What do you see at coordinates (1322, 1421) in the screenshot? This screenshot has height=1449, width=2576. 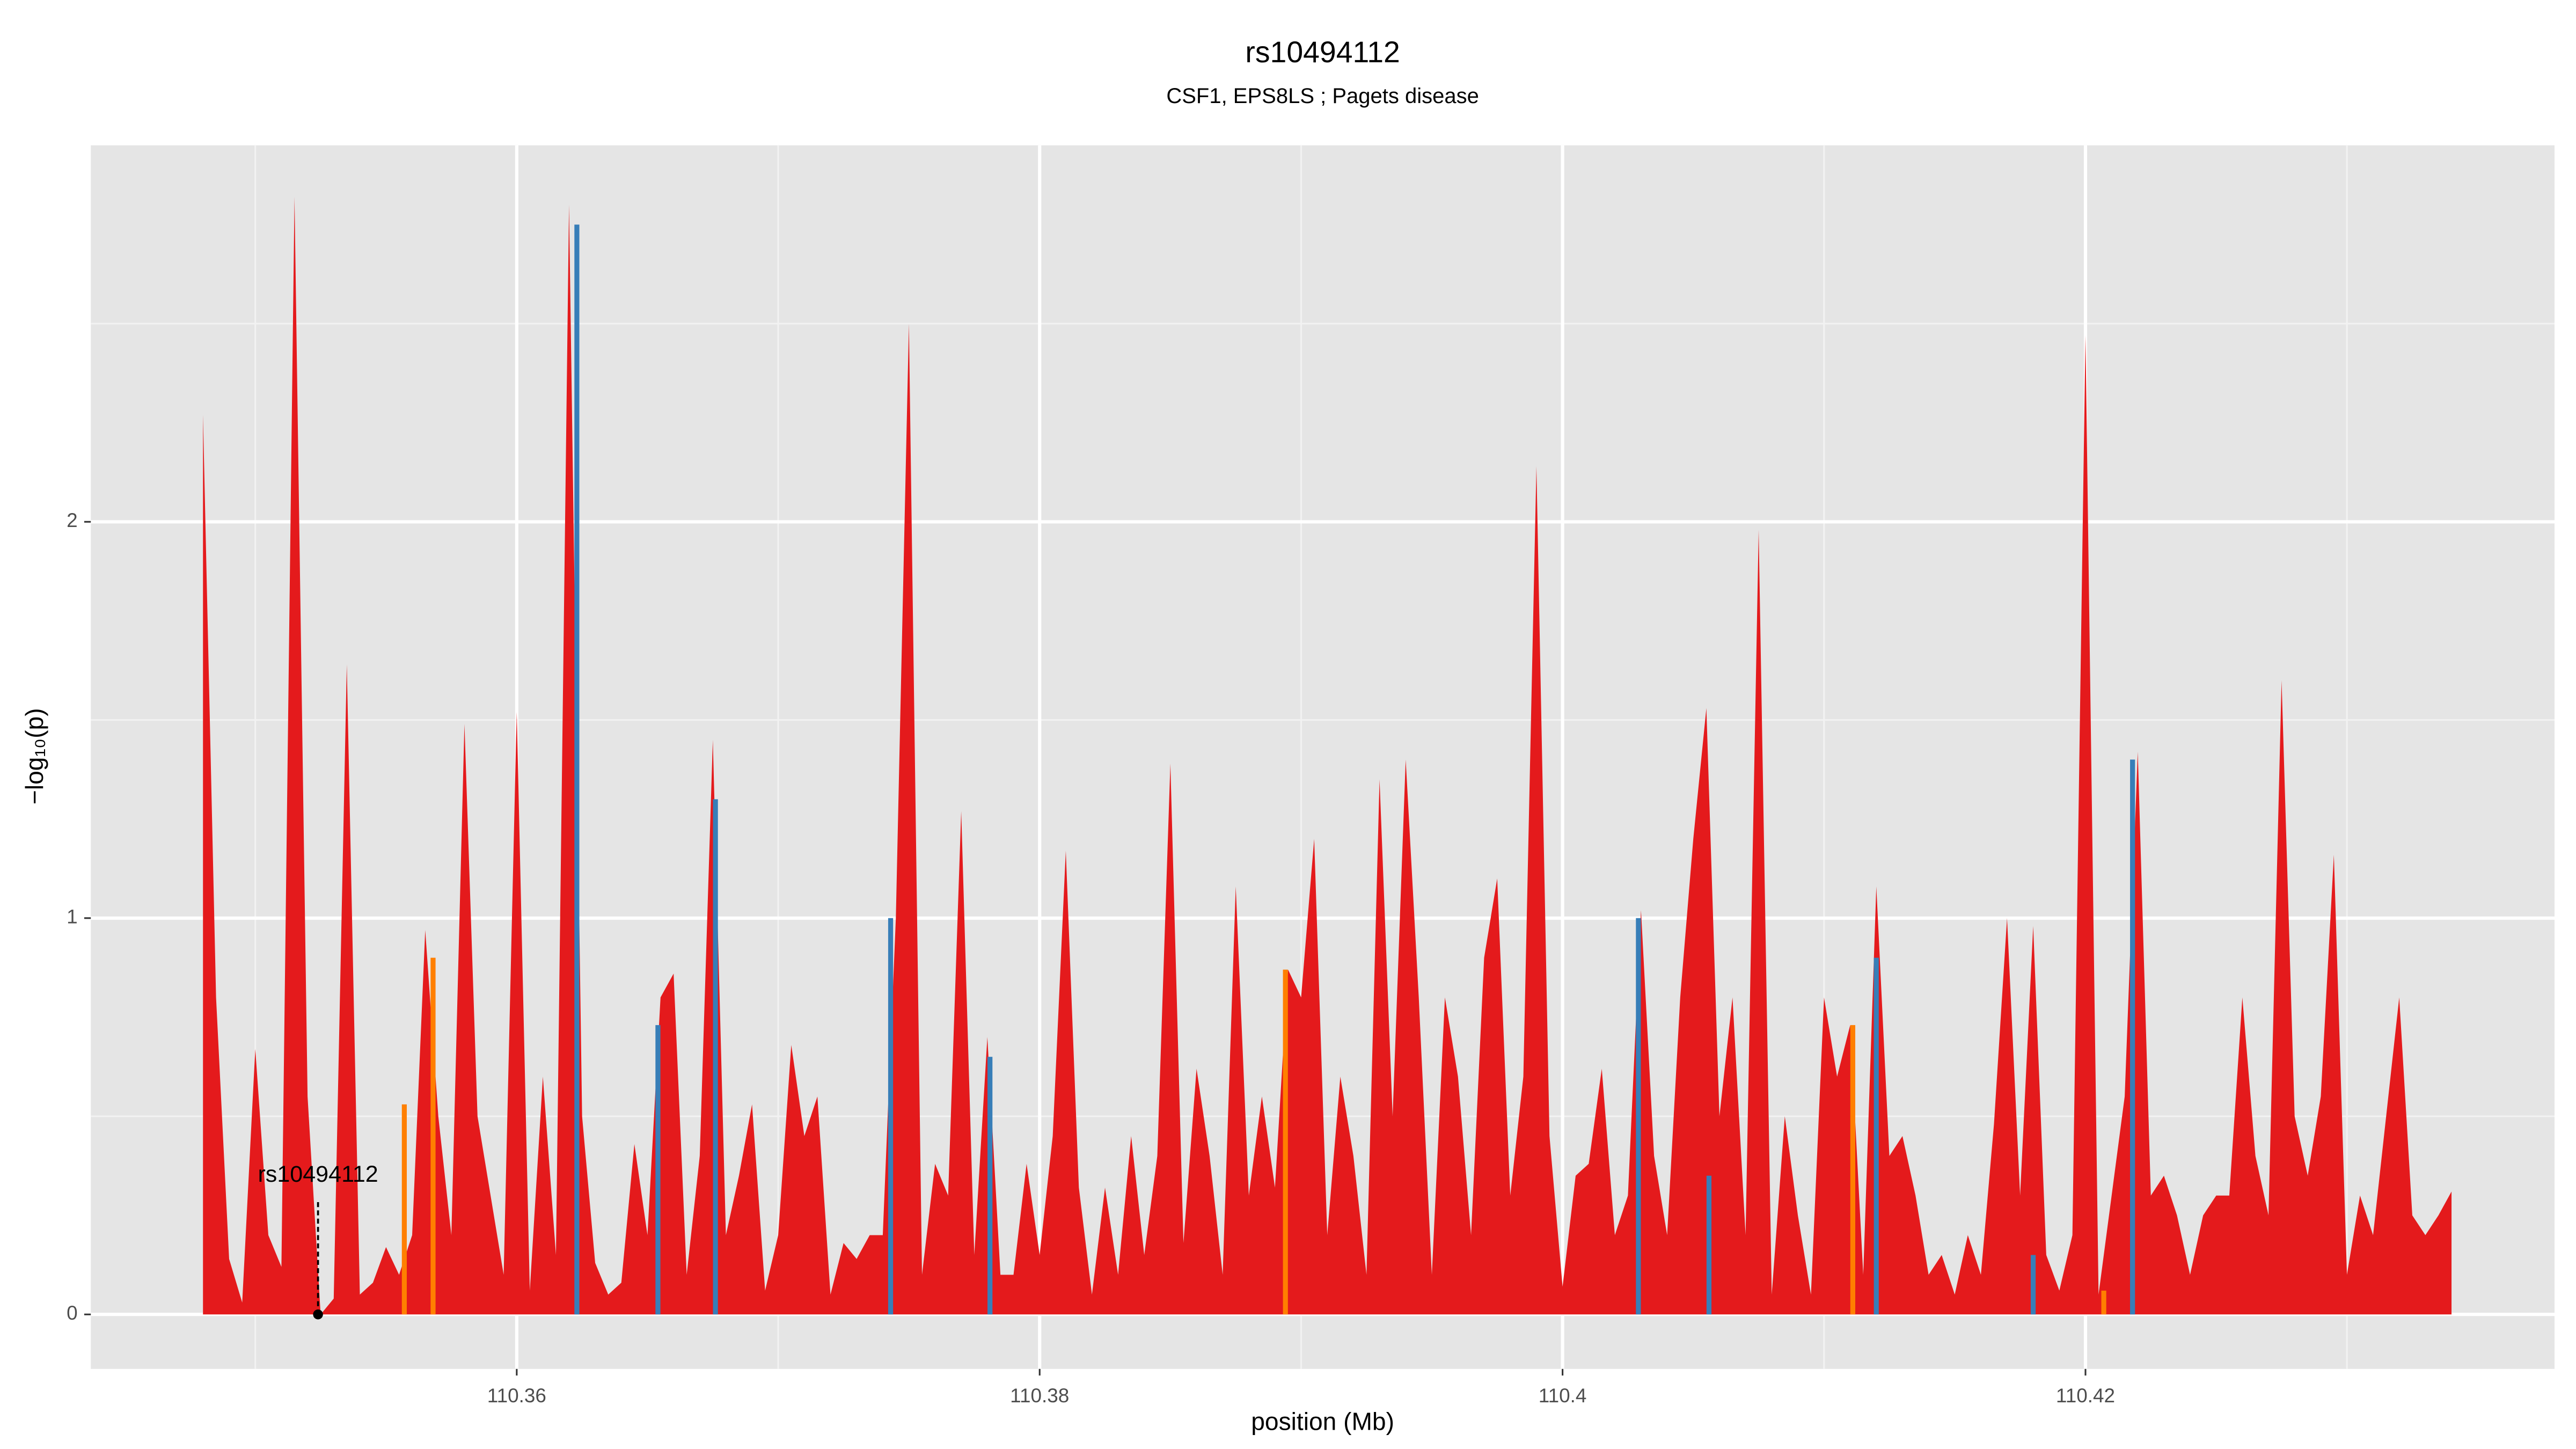 I see `x-axis-label: position (Mb)` at bounding box center [1322, 1421].